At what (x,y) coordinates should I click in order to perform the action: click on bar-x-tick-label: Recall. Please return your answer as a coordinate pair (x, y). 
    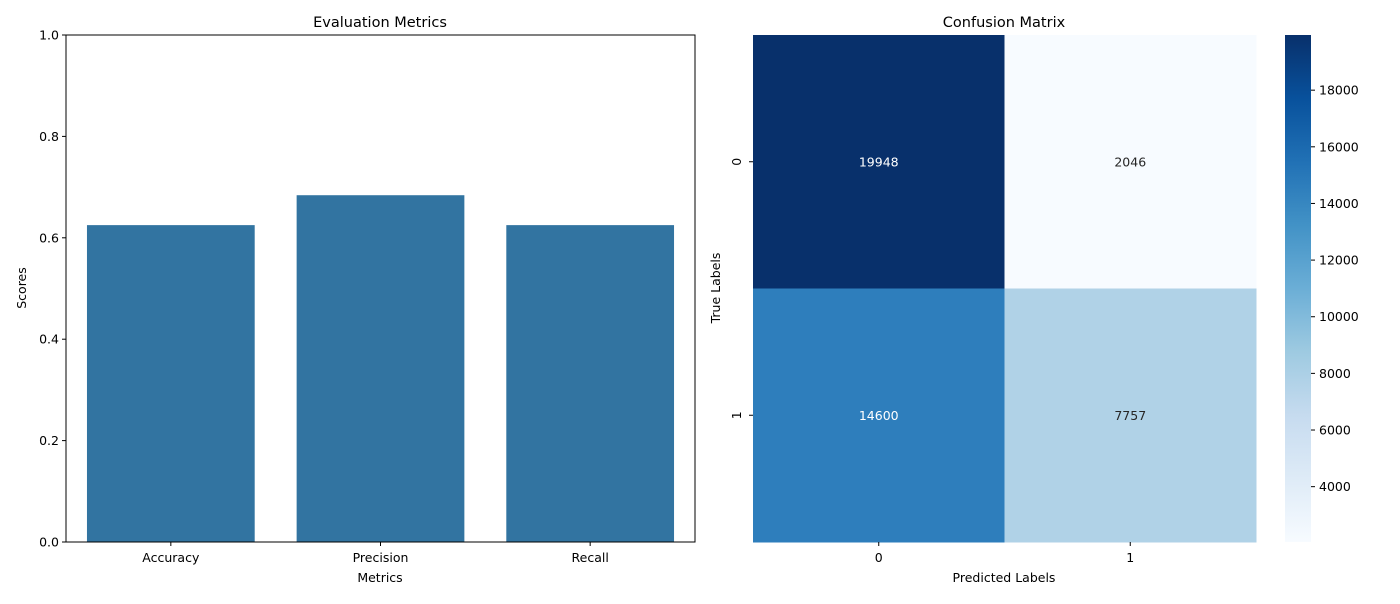
    Looking at the image, I should click on (590, 557).